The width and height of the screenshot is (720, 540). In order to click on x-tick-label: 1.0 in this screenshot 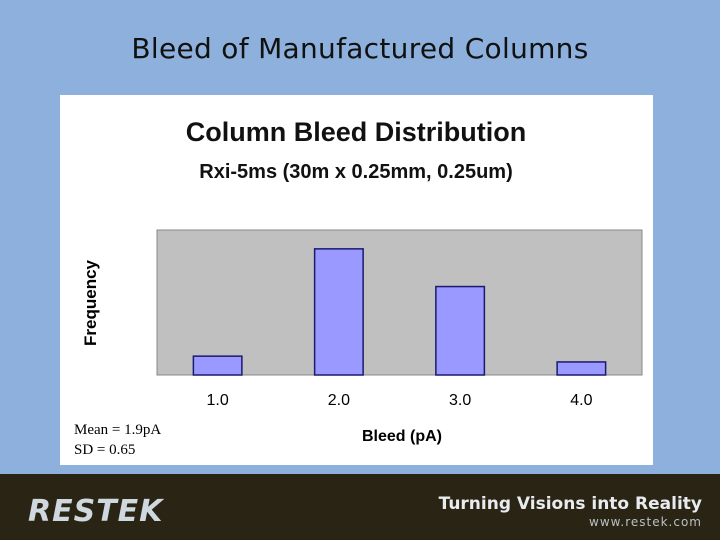, I will do `click(218, 400)`.